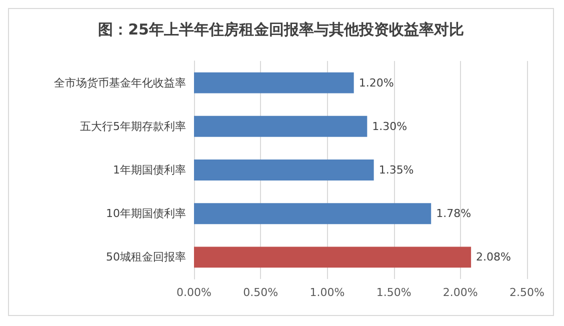 This screenshot has height=326, width=564. Describe the element at coordinates (133, 126) in the screenshot. I see `y-tick-label: 五大行5年期存款利率` at that location.